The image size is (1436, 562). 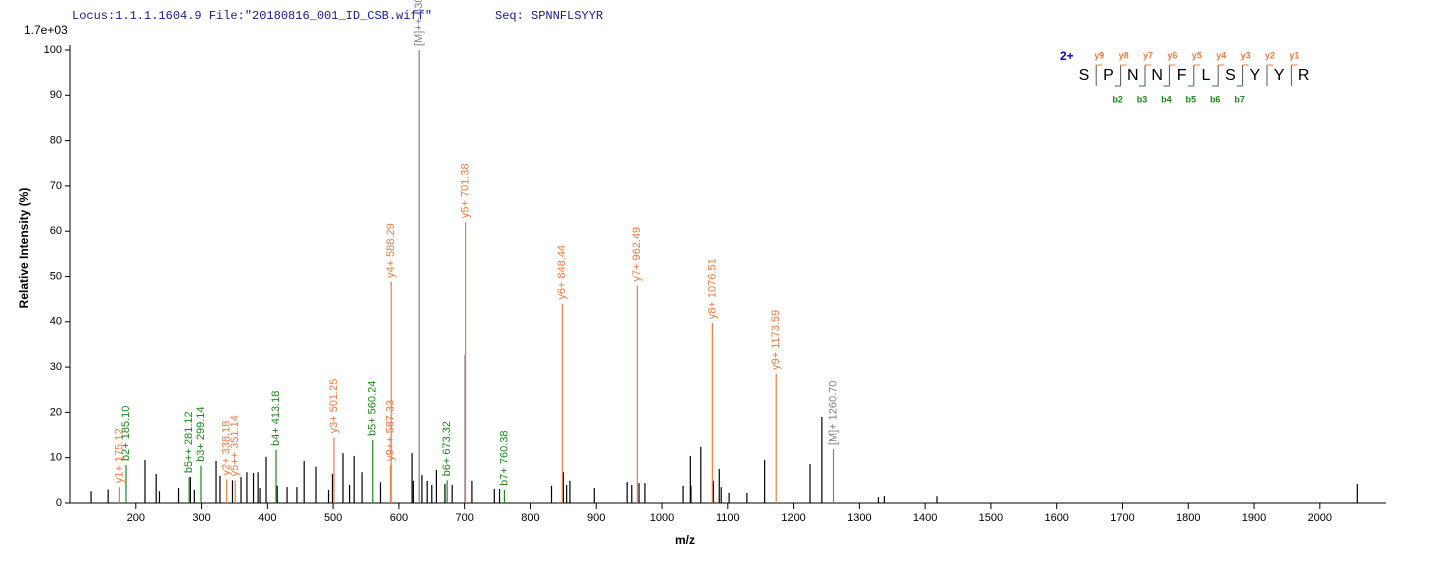 What do you see at coordinates (235, 445) in the screenshot?
I see `peak-label: y5++ 351.14` at bounding box center [235, 445].